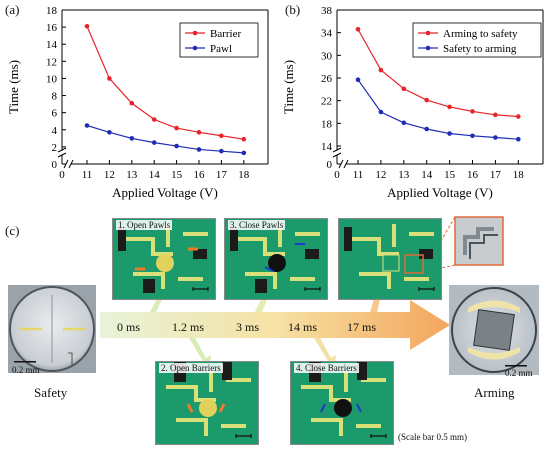 The image size is (550, 453). Describe the element at coordinates (55, 131) in the screenshot. I see `y-tick-label: 4` at that location.